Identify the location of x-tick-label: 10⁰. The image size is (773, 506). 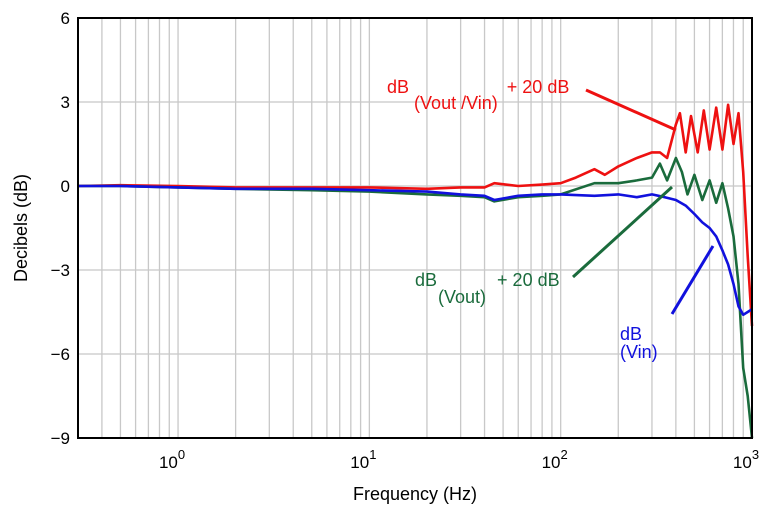
(172, 459).